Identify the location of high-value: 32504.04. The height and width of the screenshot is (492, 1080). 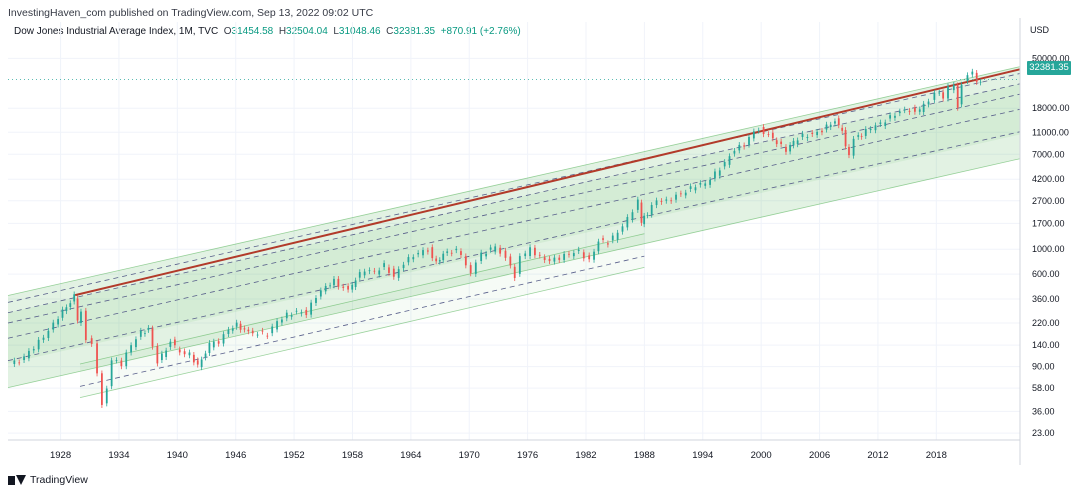
(307, 31).